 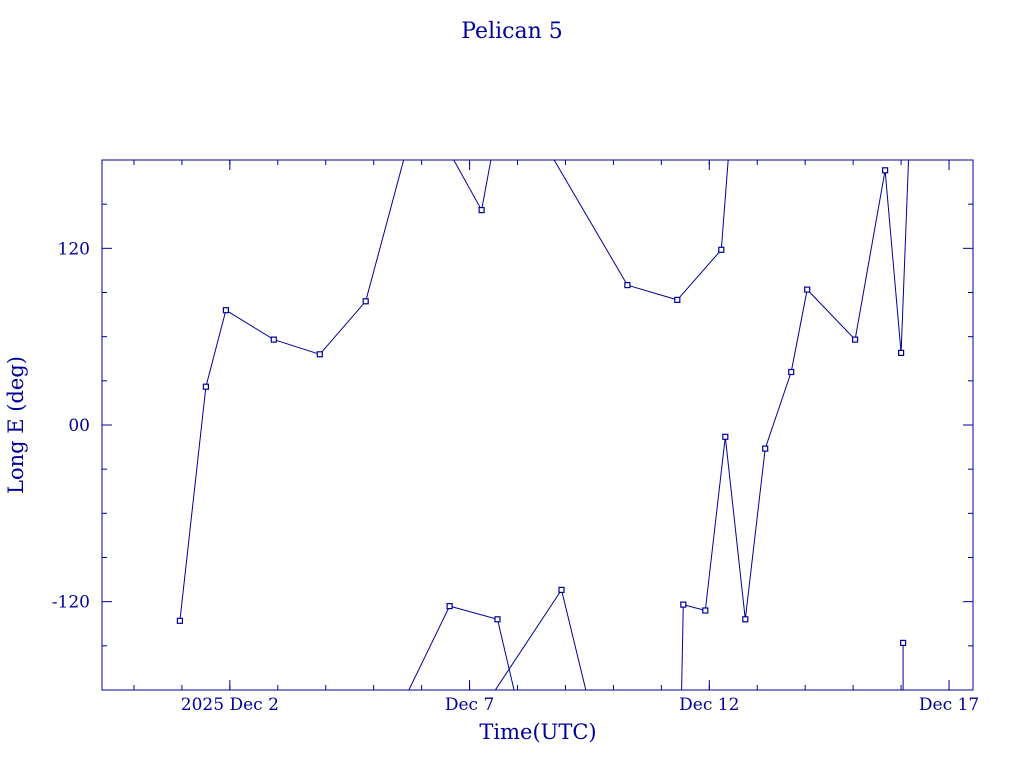 I want to click on y-axis-label: Long E (deg), so click(x=16, y=425).